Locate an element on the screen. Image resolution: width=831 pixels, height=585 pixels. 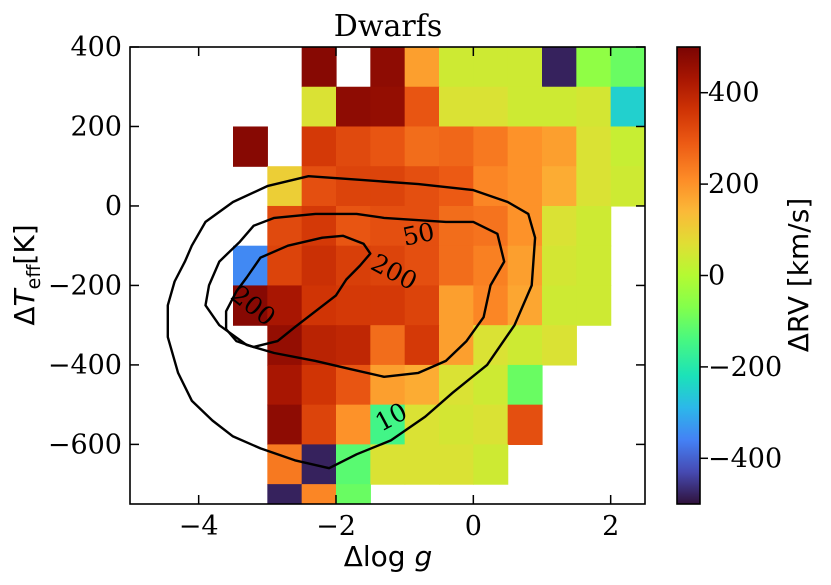
y-tick-label: −400 is located at coordinates (85, 365).